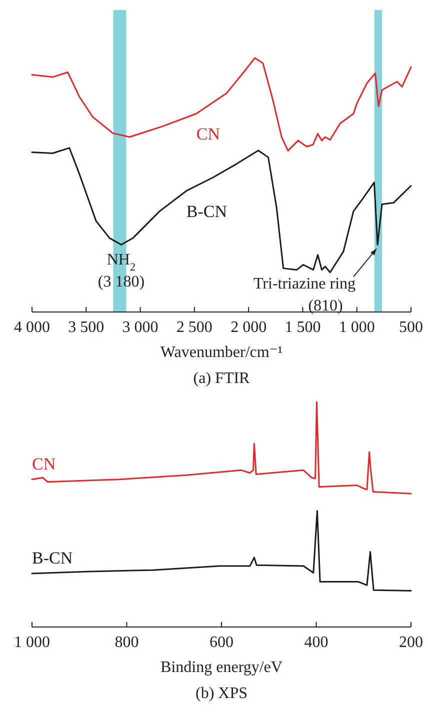 The width and height of the screenshot is (428, 712). I want to click on x-tick-label: 1 500, so click(302, 327).